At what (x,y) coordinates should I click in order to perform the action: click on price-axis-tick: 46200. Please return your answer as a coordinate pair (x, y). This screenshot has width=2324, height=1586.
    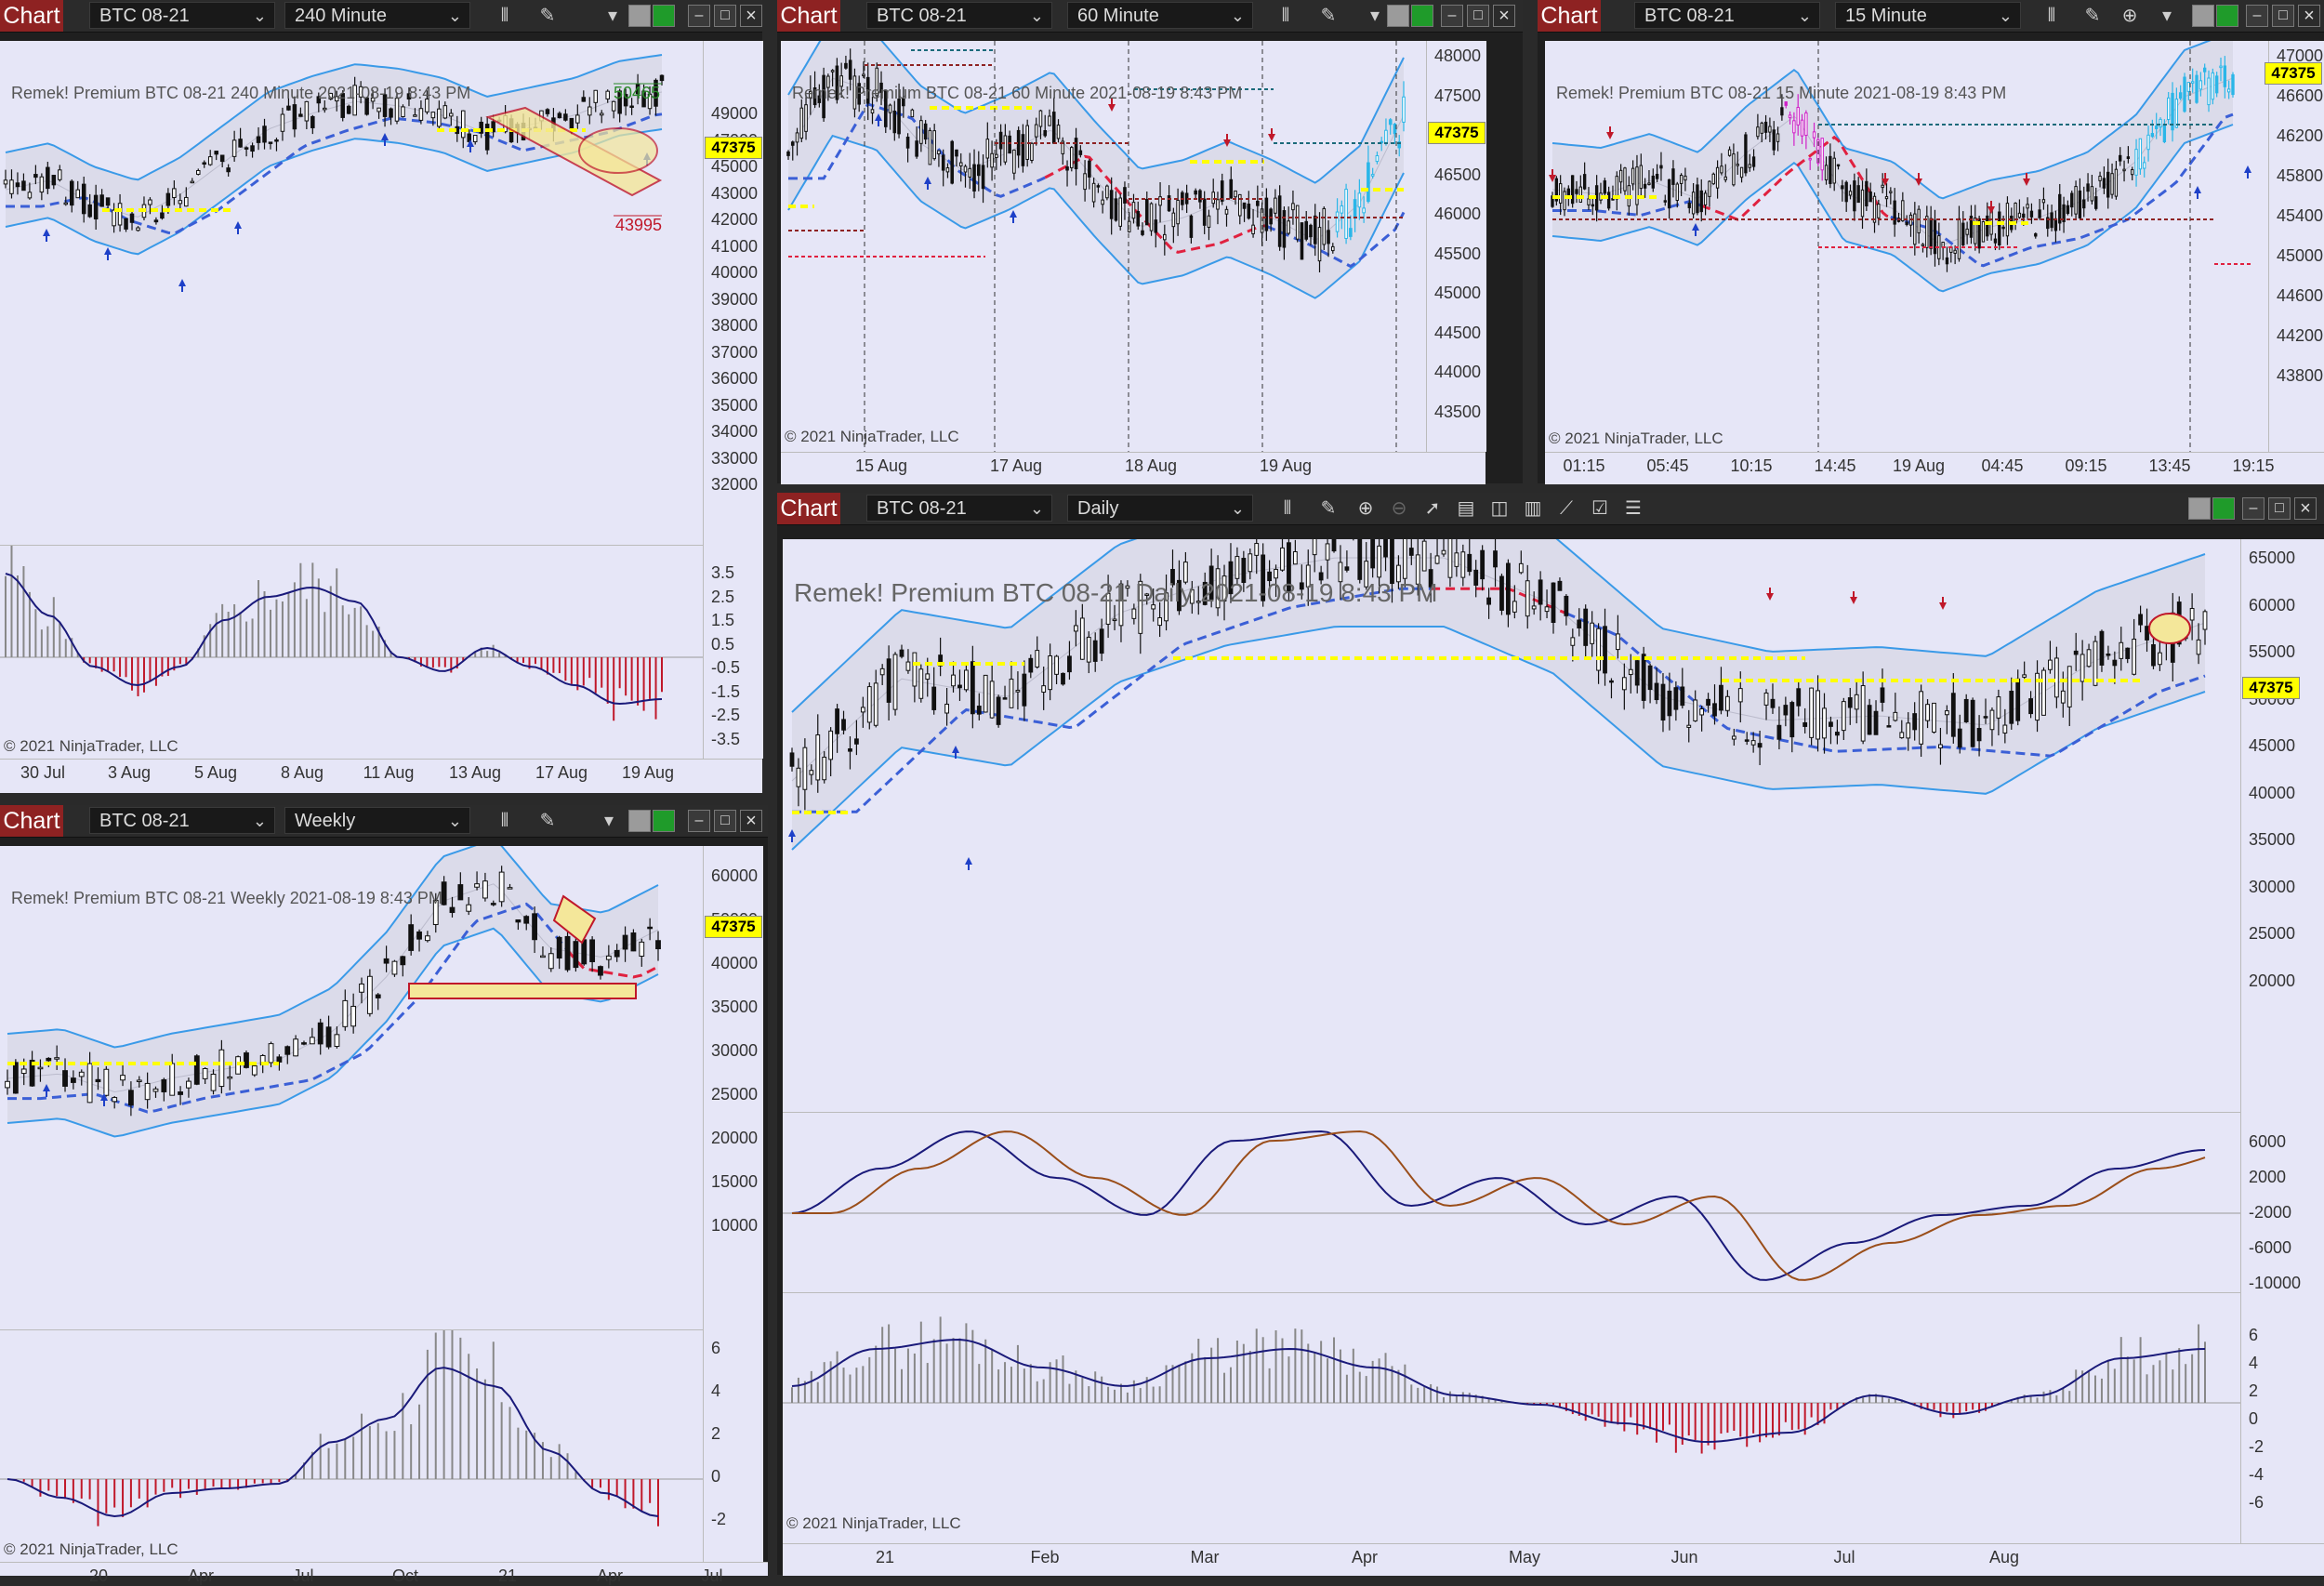
    Looking at the image, I should click on (2300, 135).